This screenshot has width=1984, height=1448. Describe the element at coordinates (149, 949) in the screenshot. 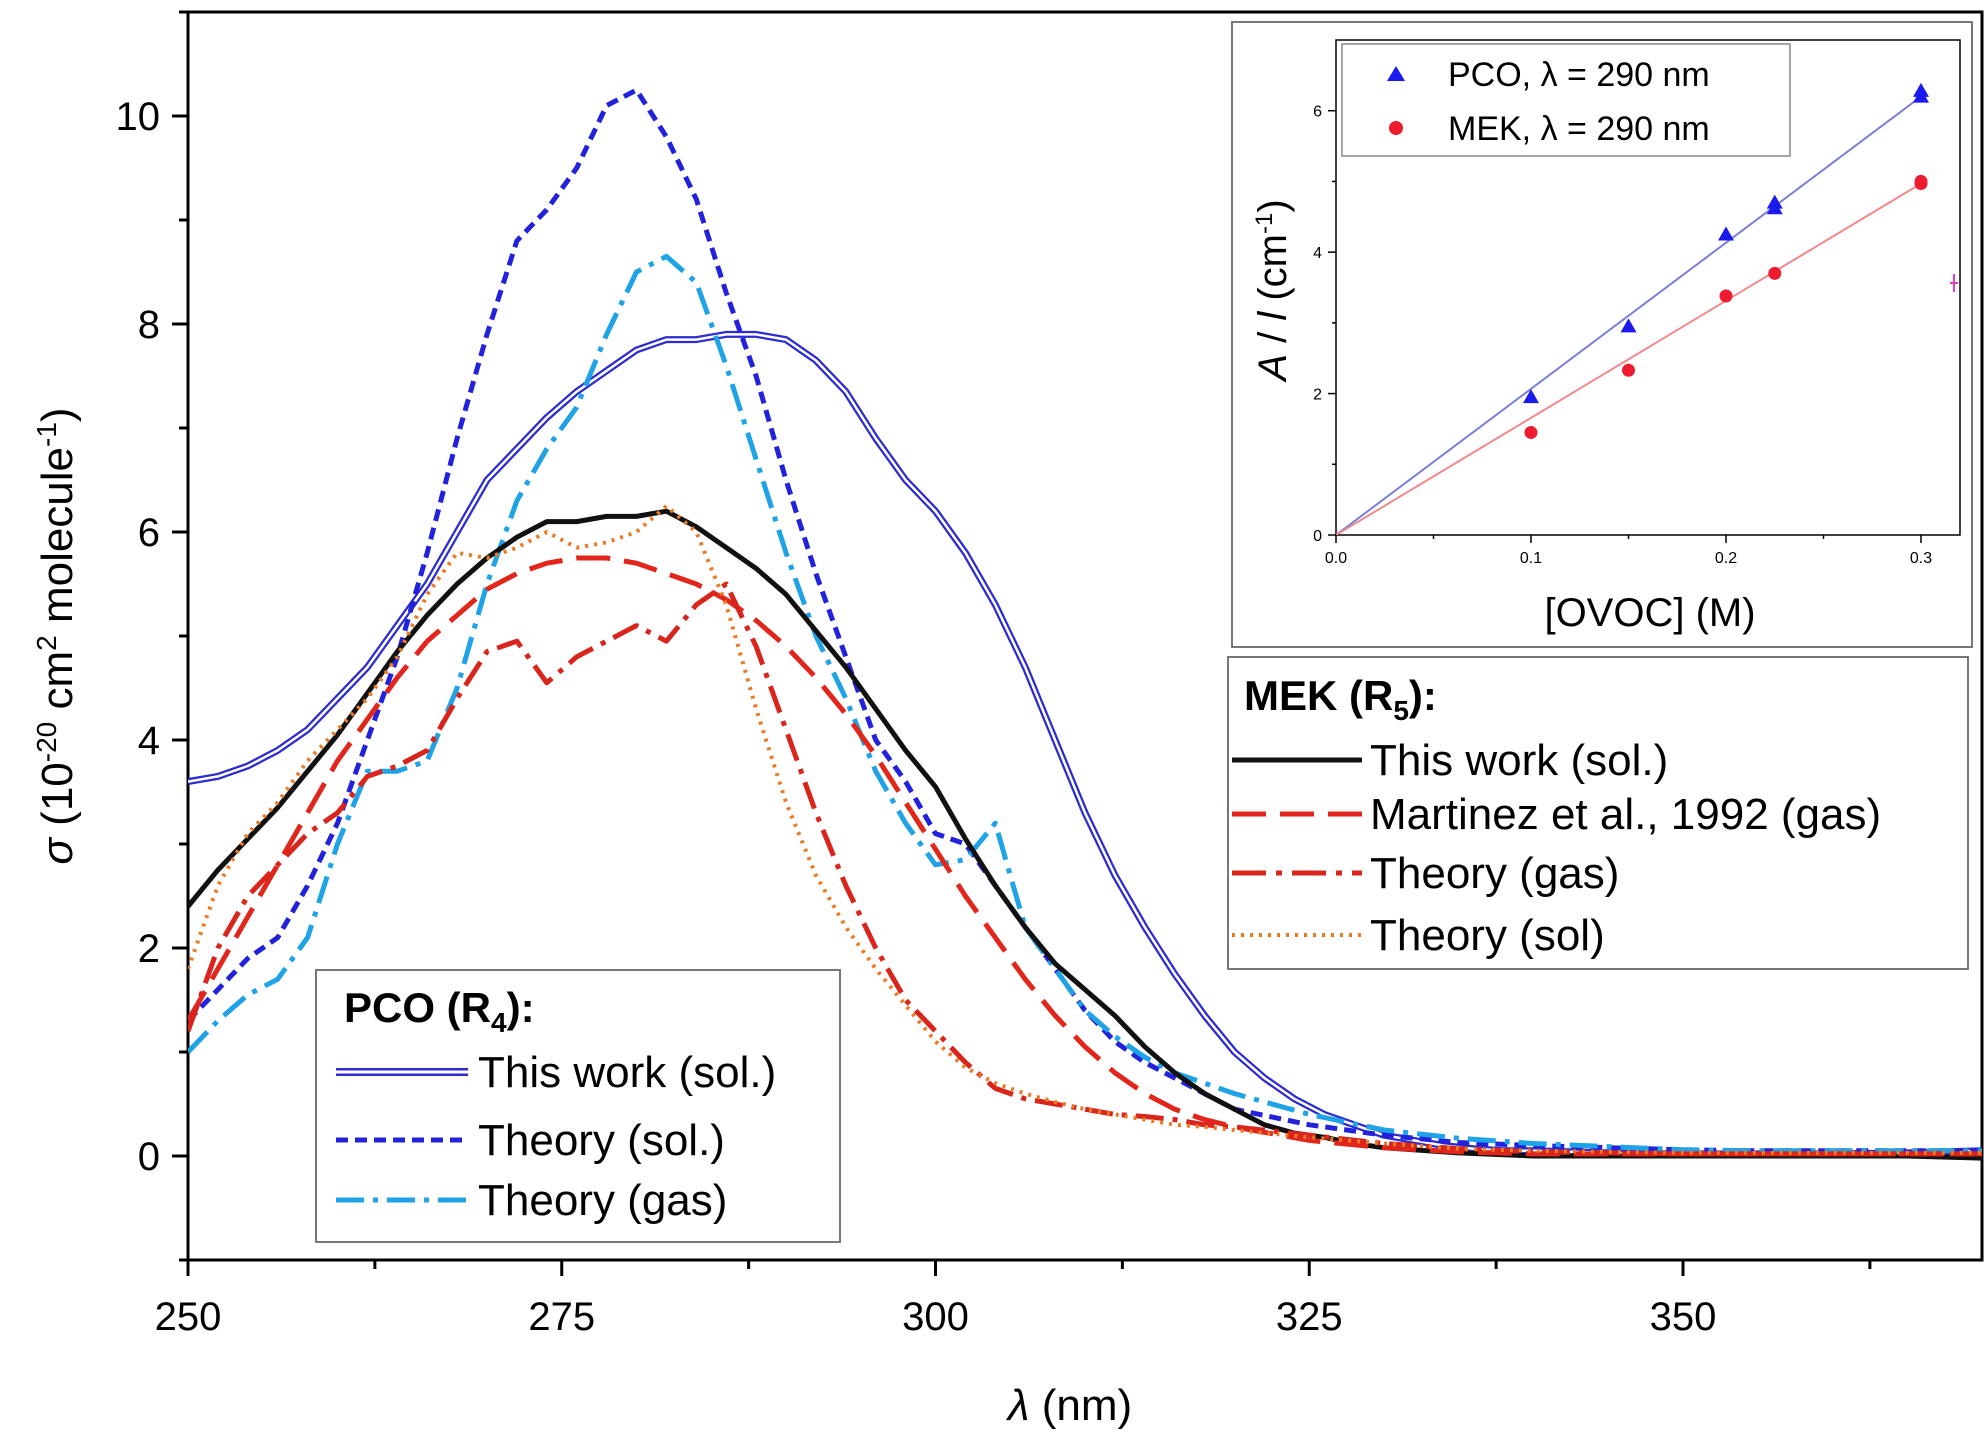

I see `main-y-tick-label-2: 2` at that location.